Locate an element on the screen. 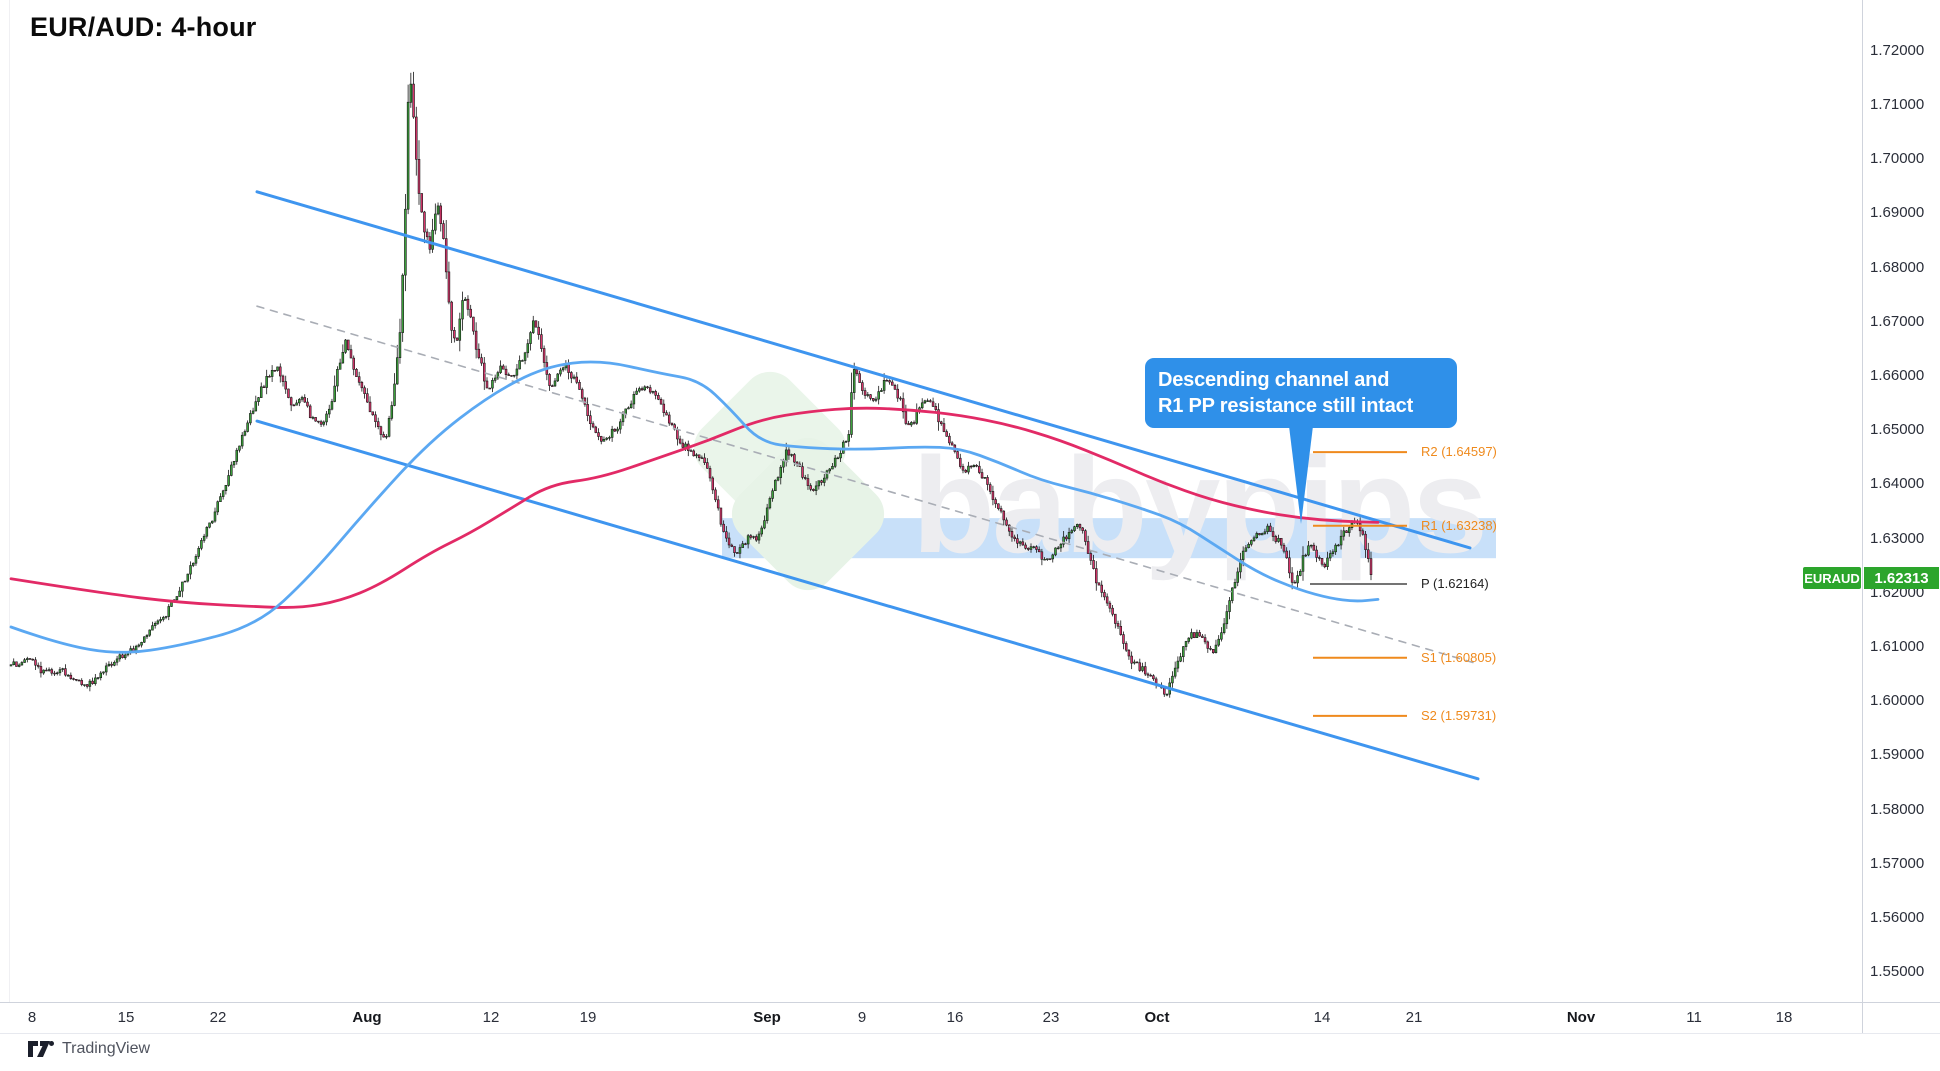 This screenshot has height=1071, width=1940. pivot-label-P: P (1.62164) is located at coordinates (1455, 583).